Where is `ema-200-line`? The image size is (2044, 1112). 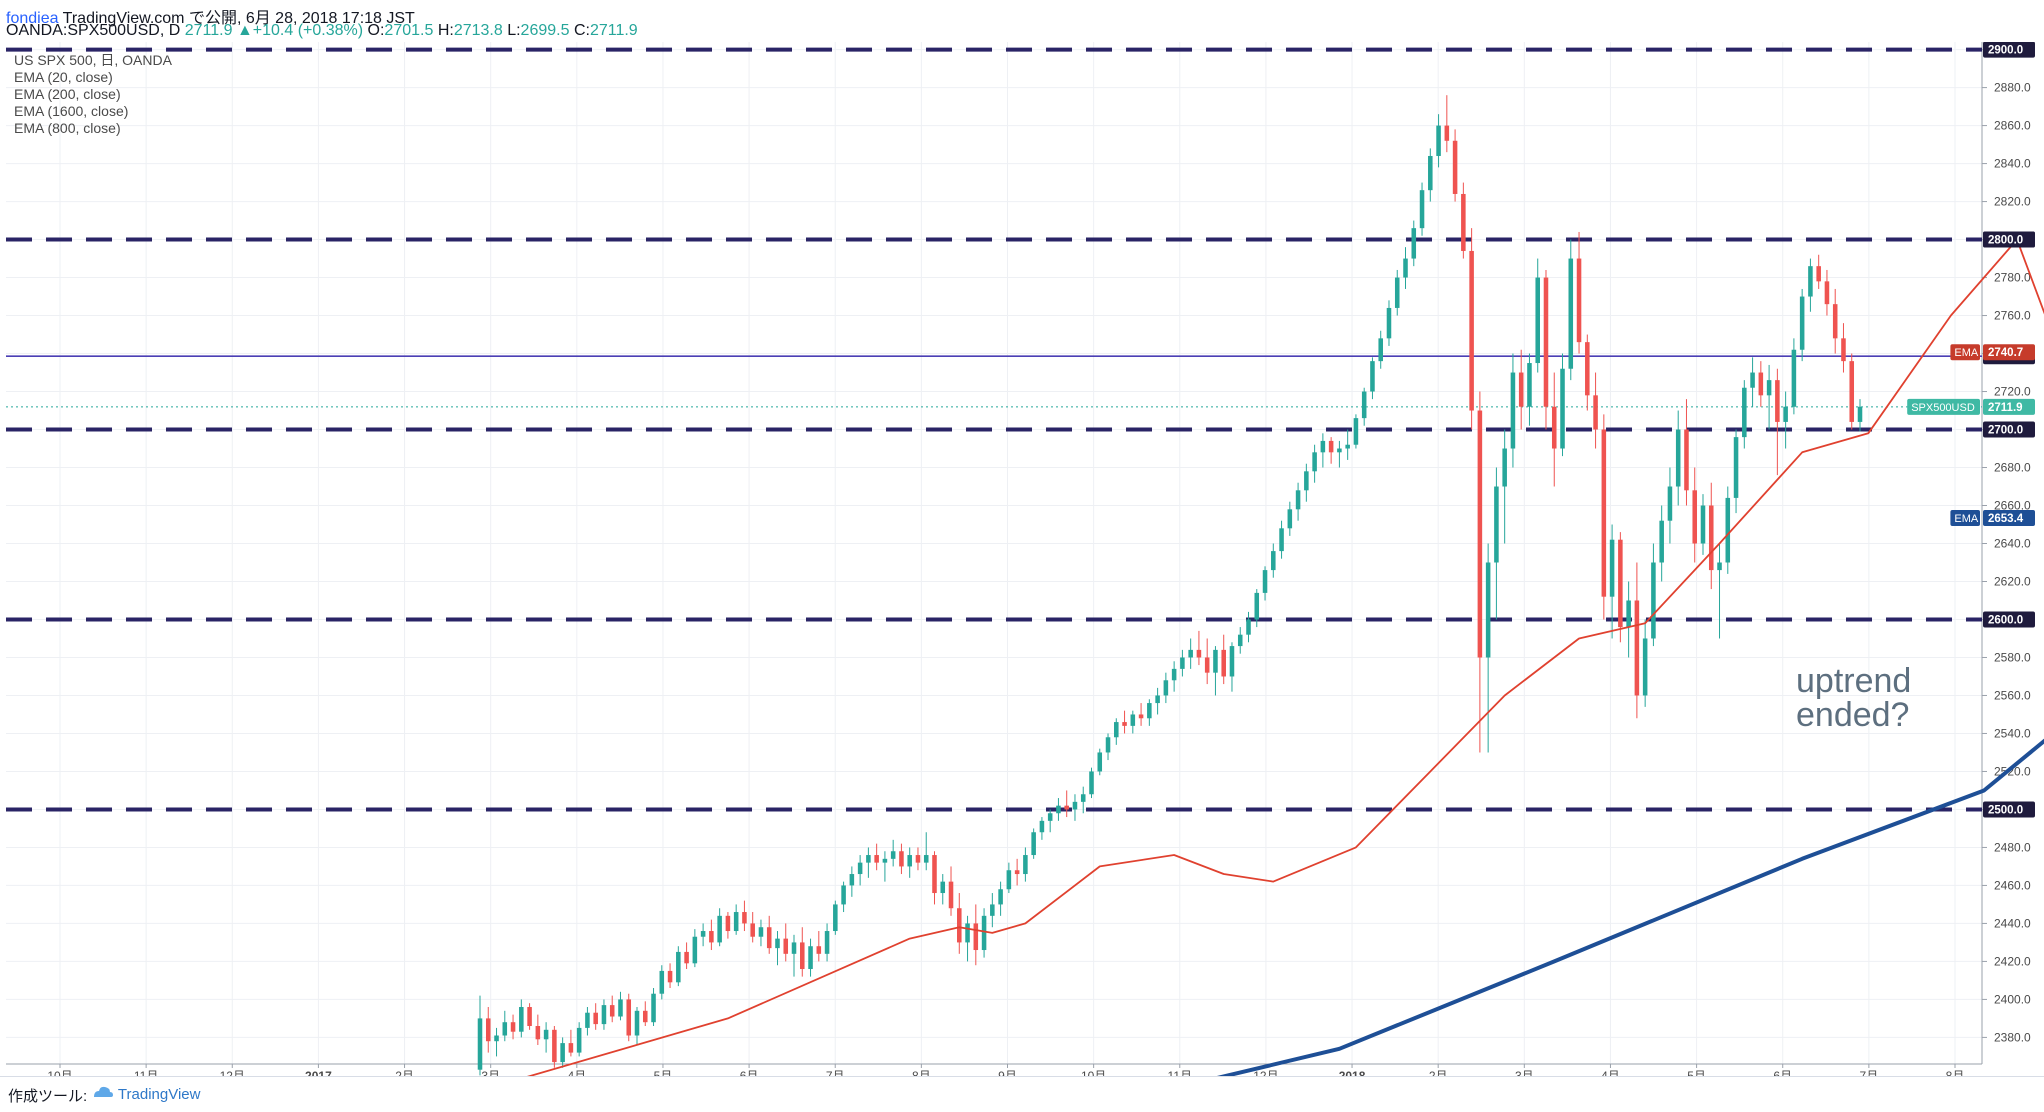 ema-200-line is located at coordinates (1630, 907).